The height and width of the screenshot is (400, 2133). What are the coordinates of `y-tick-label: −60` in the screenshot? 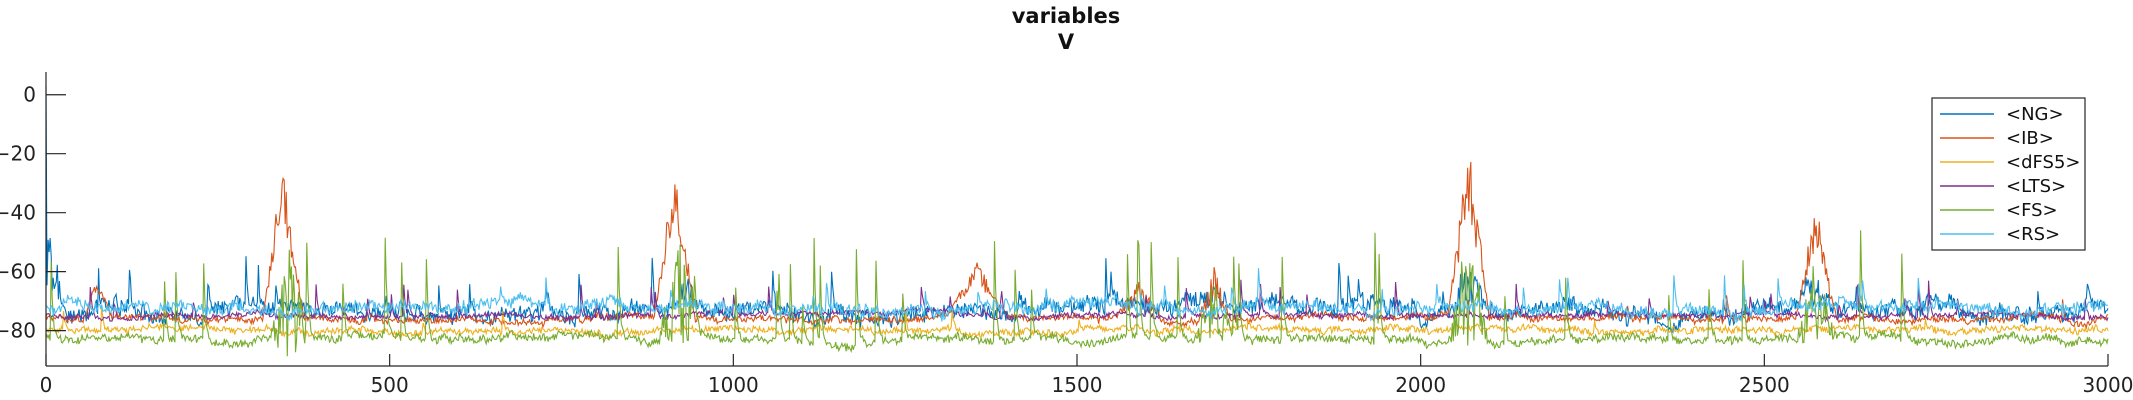 It's located at (18, 272).